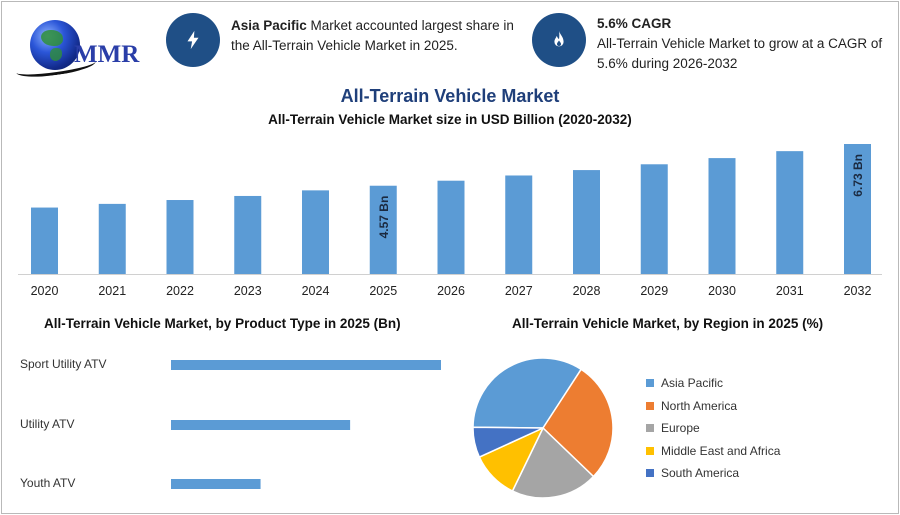 The width and height of the screenshot is (900, 515). Describe the element at coordinates (699, 405) in the screenshot. I see `legend-label: North America` at that location.